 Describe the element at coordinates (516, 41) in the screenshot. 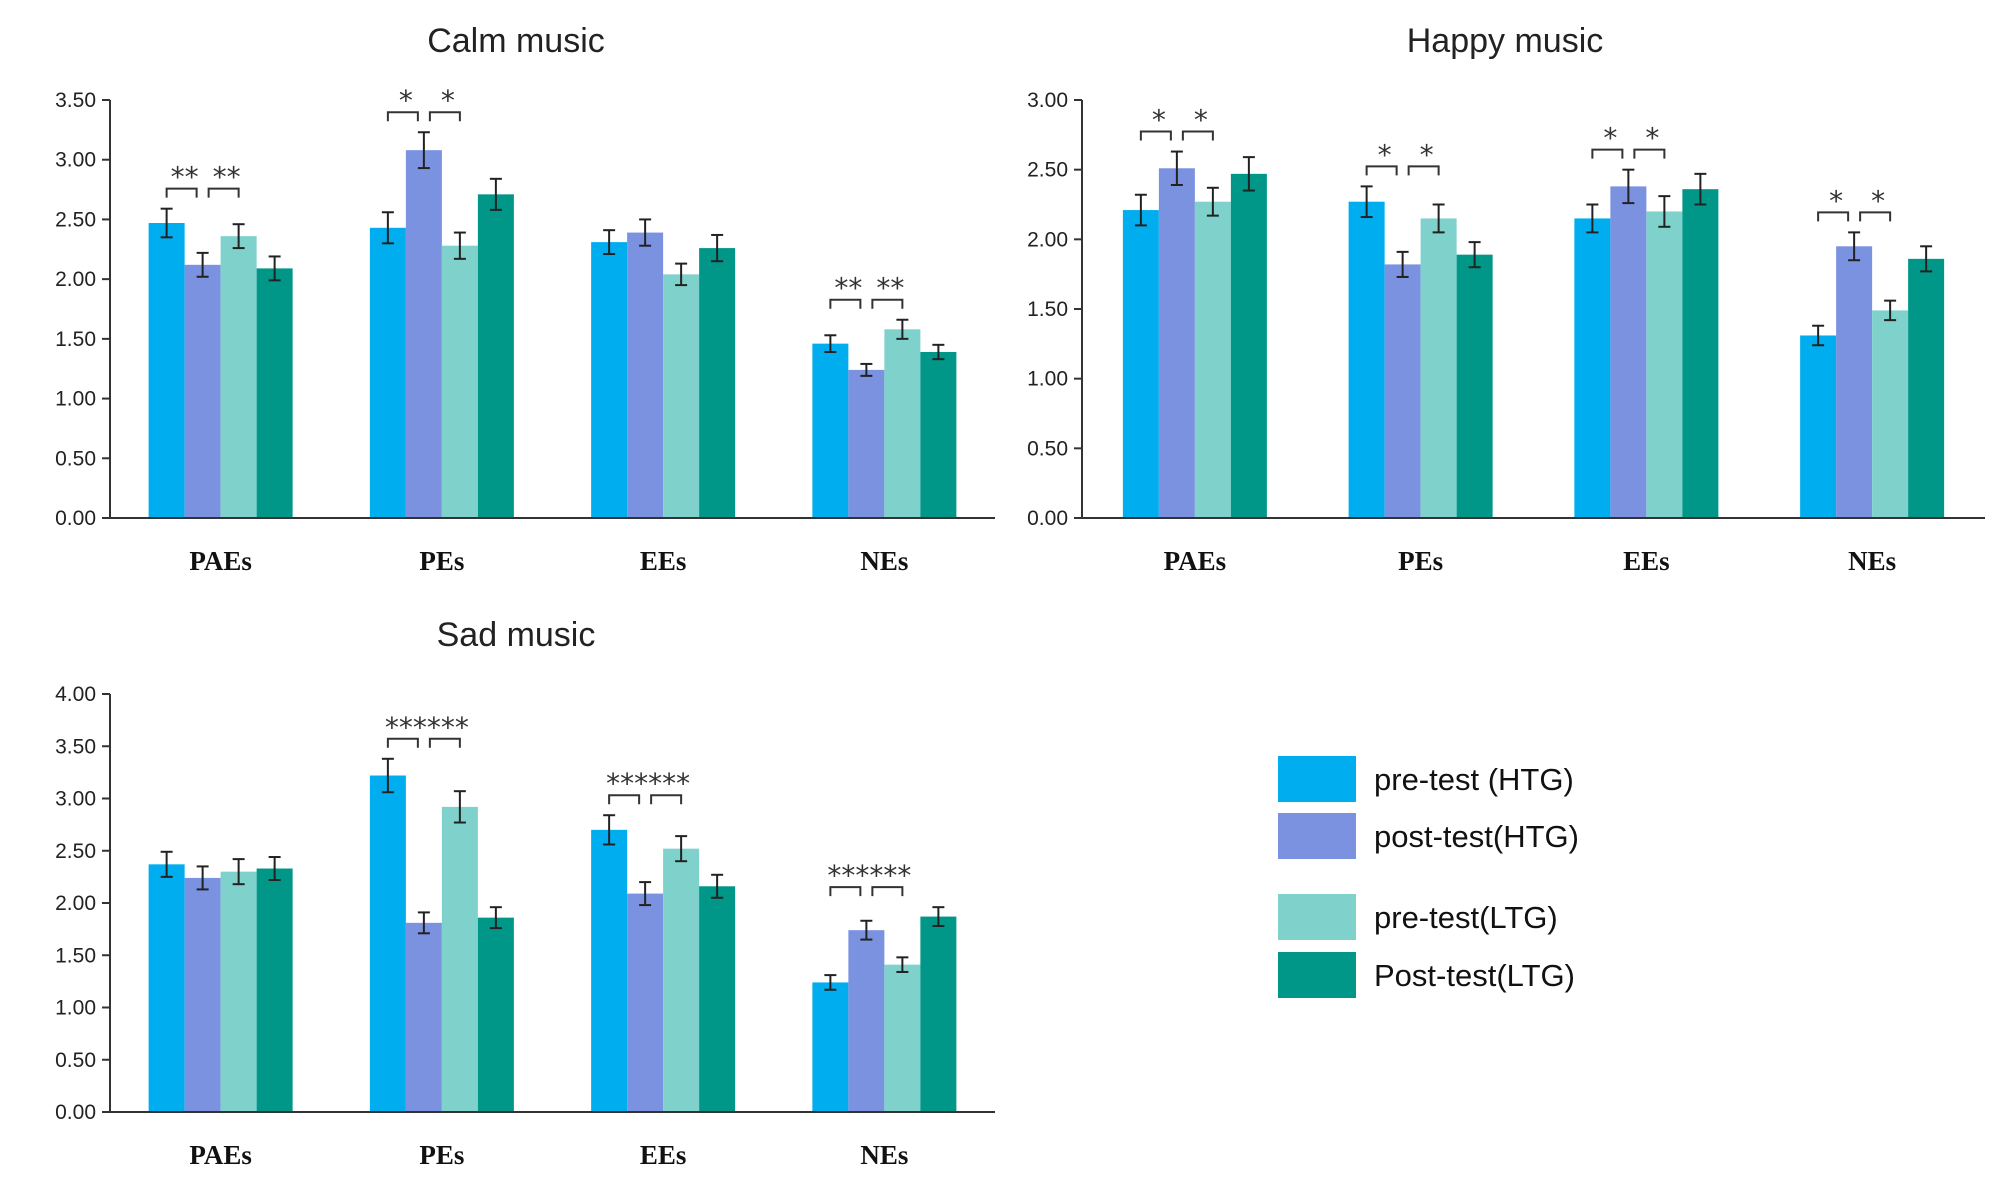

I see `chart-title: Calm music` at that location.